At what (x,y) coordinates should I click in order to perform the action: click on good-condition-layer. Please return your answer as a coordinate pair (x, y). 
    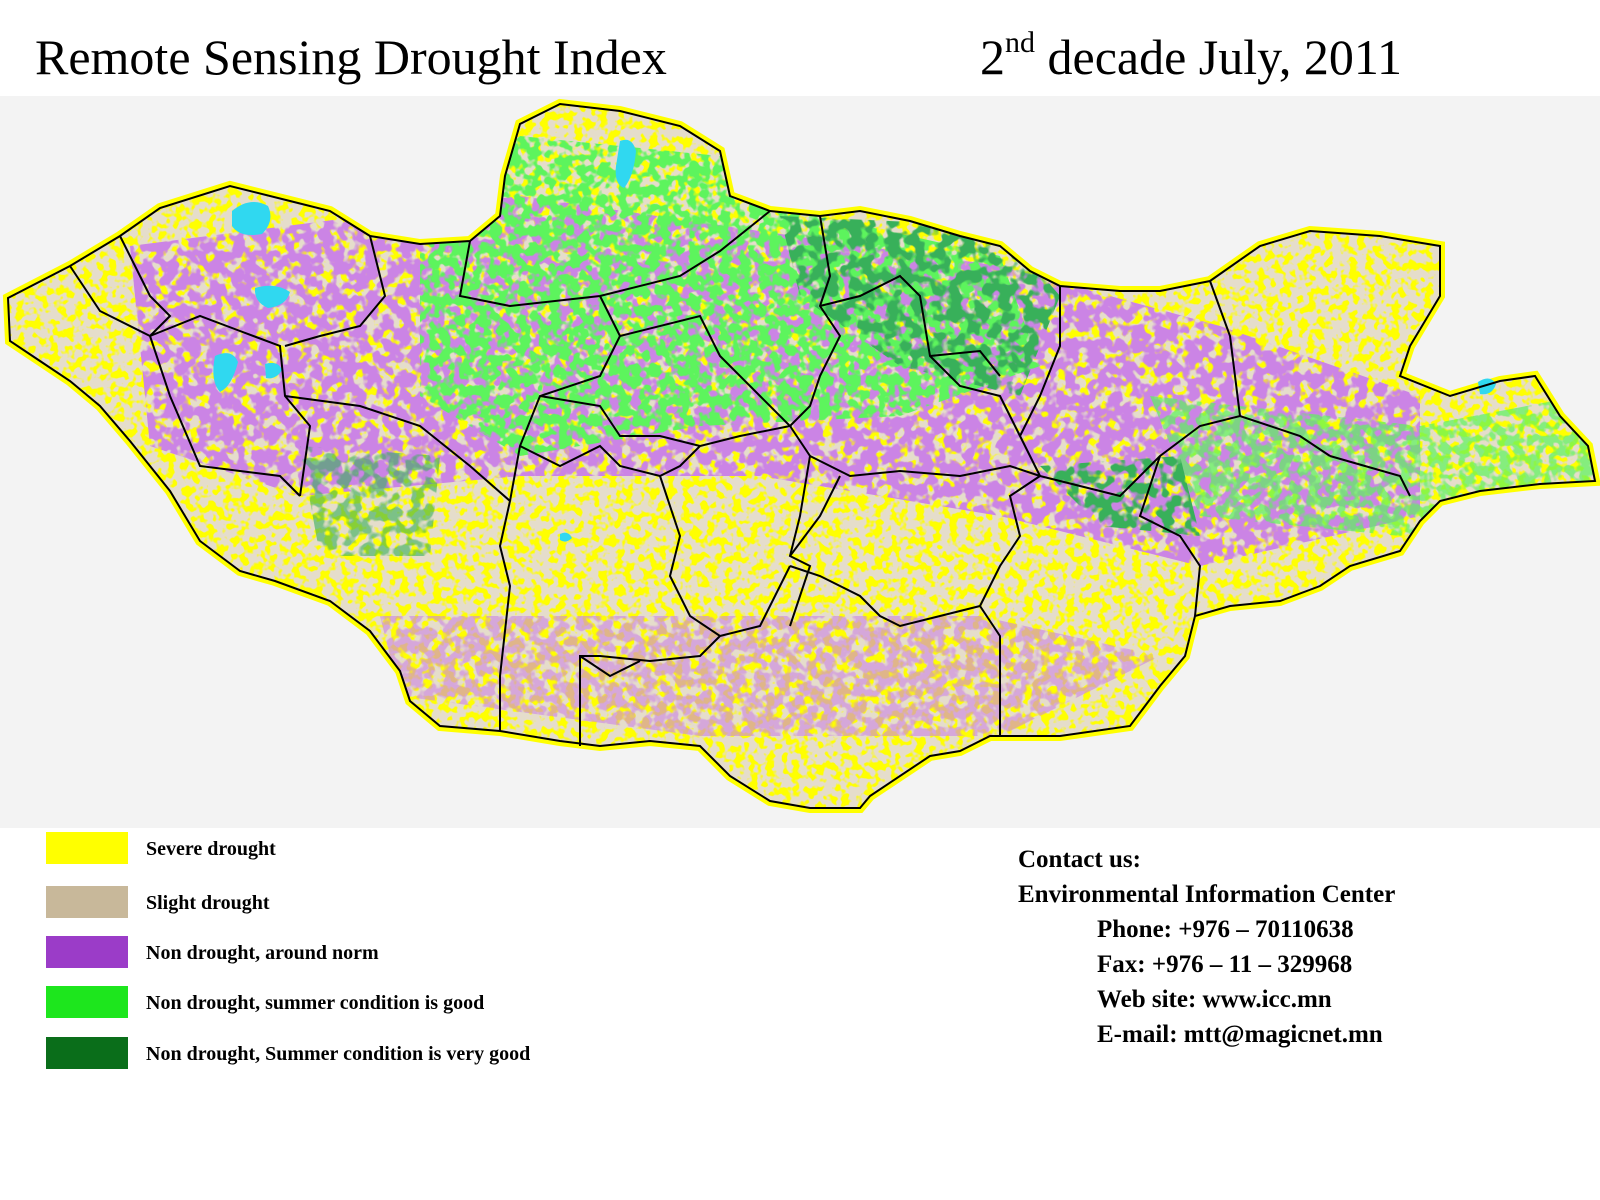
    Looking at the image, I should click on (730, 296).